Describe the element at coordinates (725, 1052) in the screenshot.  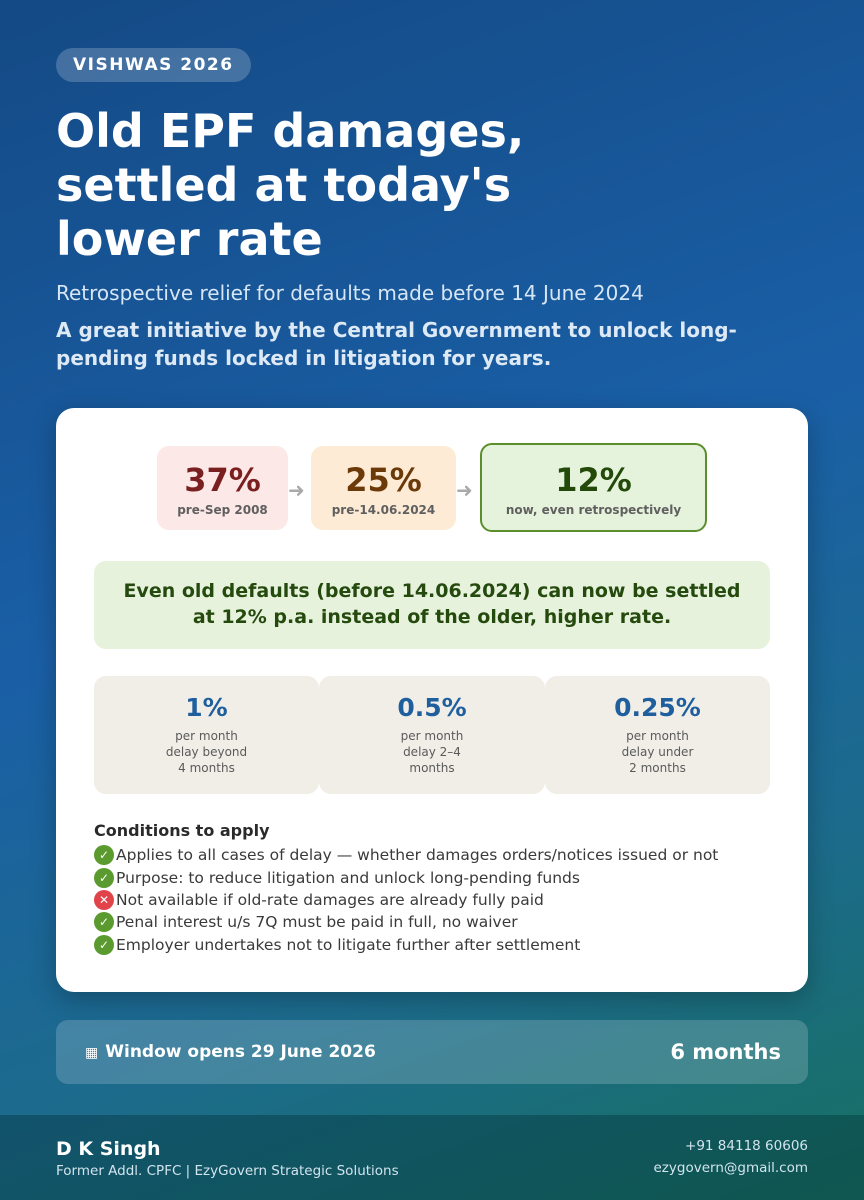
I see `window-duration: 6 months` at that location.